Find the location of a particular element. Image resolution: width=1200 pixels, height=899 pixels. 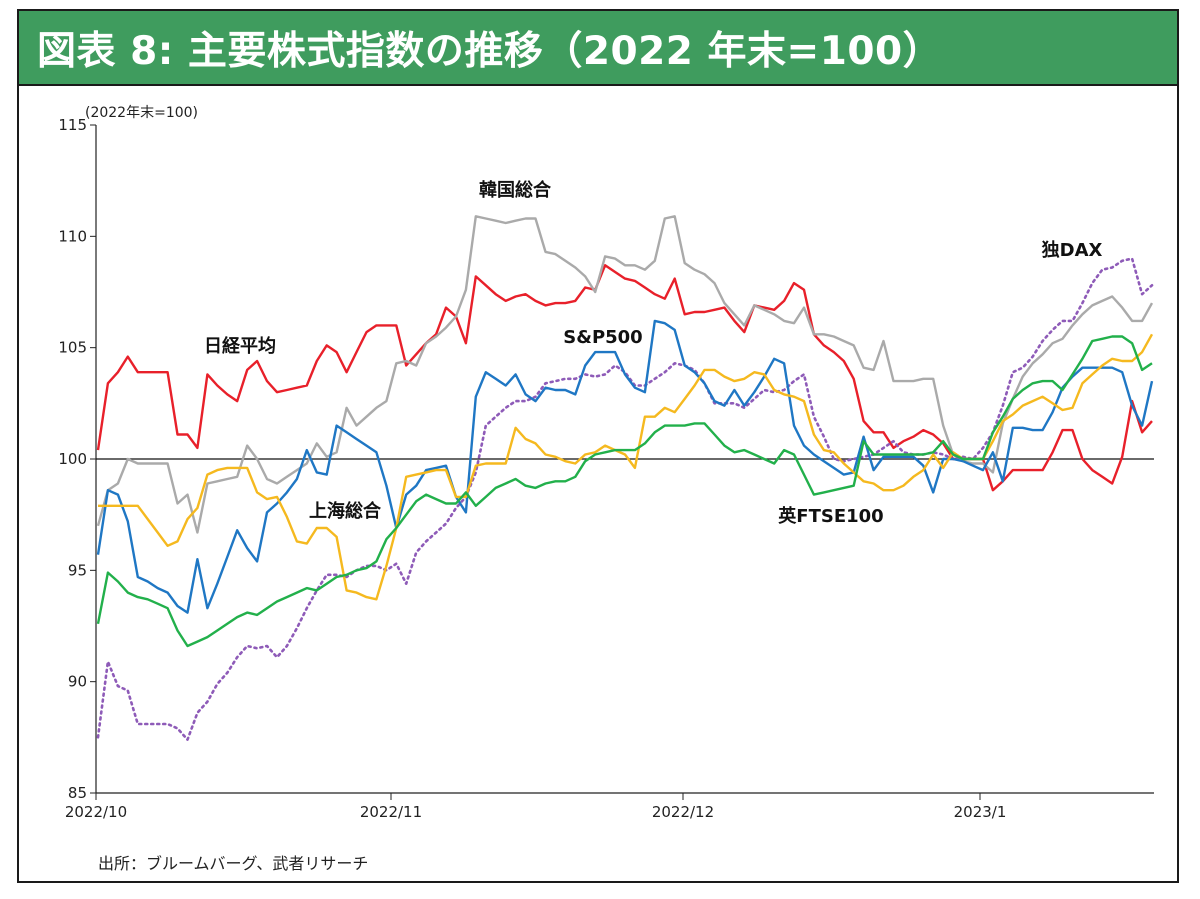

series-annotation: 上海総合 is located at coordinates (345, 511).